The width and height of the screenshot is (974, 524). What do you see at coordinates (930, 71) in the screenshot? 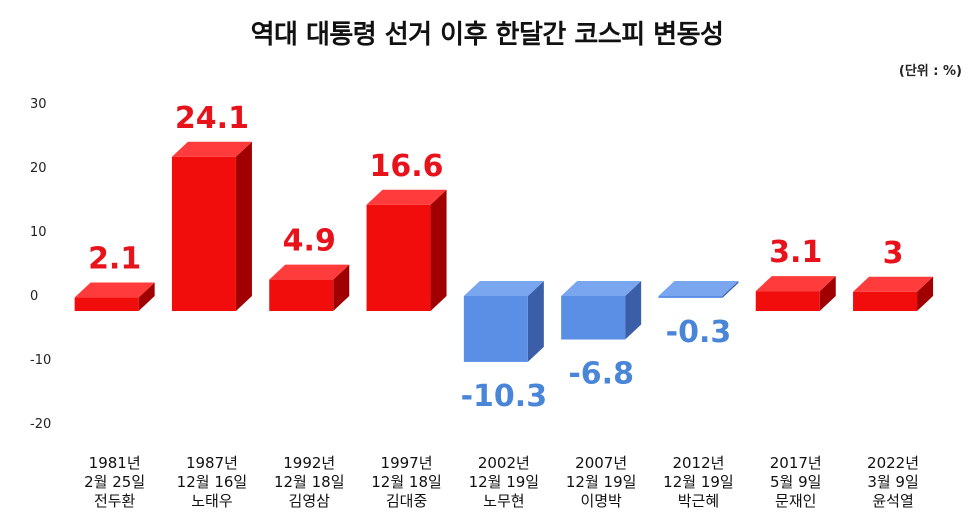
I see `unit-note: (단위 : %)` at bounding box center [930, 71].